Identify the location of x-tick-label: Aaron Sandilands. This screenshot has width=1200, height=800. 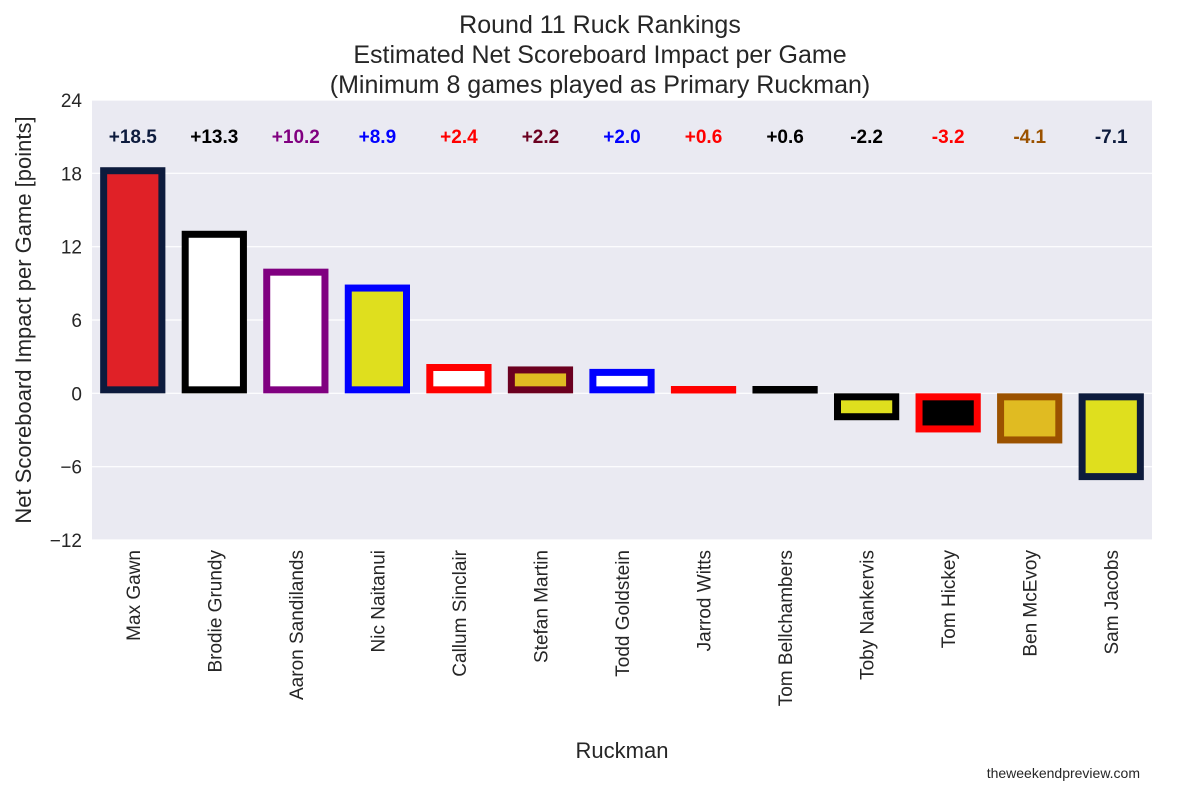
(297, 625).